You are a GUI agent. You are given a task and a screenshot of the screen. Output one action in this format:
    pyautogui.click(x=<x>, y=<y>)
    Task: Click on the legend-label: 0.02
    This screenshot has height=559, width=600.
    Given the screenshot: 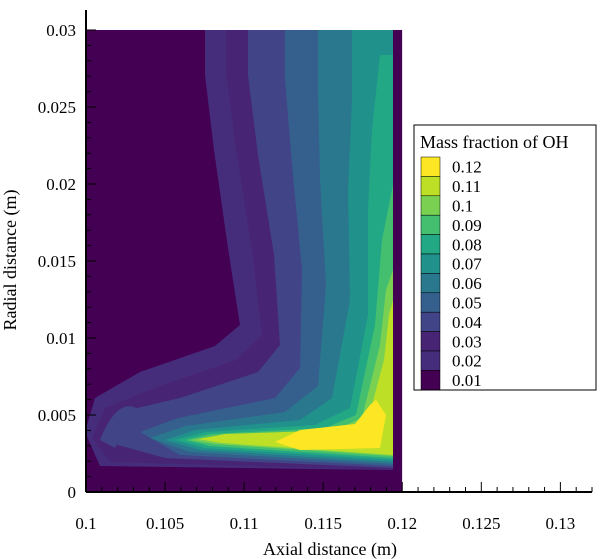 What is the action you would take?
    pyautogui.click(x=467, y=361)
    